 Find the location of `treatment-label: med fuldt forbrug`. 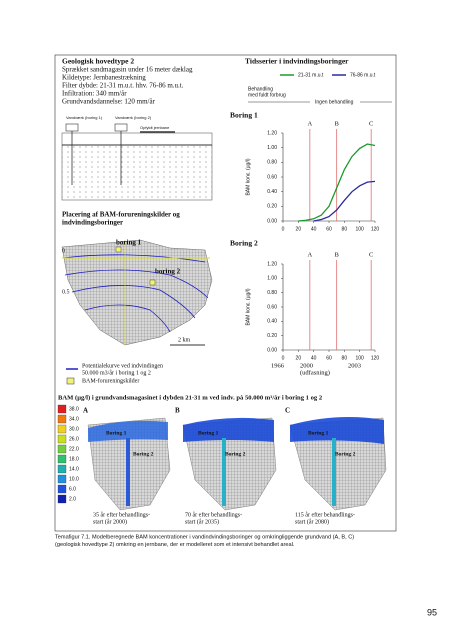

treatment-label: med fuldt forbrug is located at coordinates (267, 95).